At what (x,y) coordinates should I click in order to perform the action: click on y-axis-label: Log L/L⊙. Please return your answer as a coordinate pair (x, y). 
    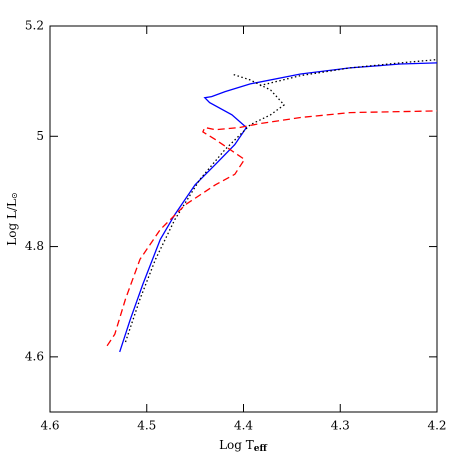
    Looking at the image, I should click on (12, 218).